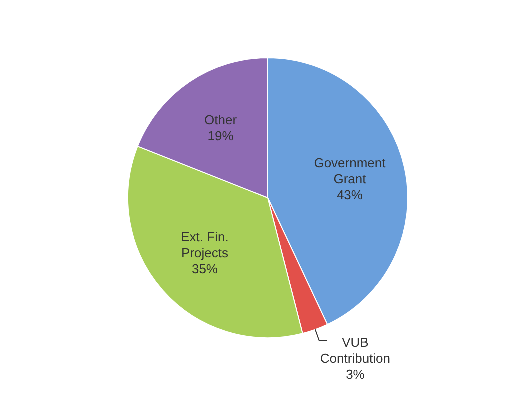 Image resolution: width=525 pixels, height=405 pixels. Describe the element at coordinates (221, 120) in the screenshot. I see `slice-label: Other` at that location.